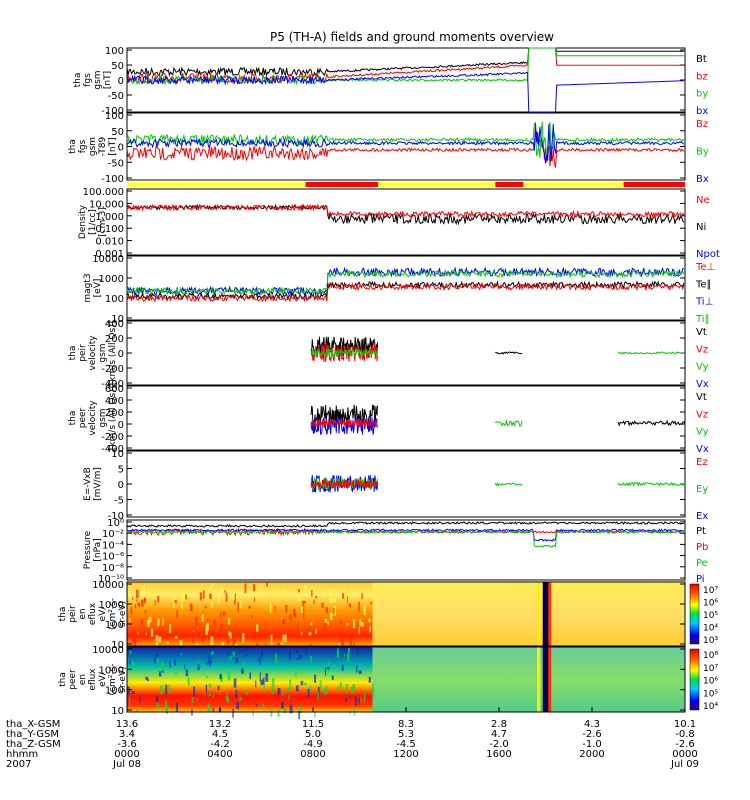 This screenshot has height=800, width=750. Describe the element at coordinates (73, 679) in the screenshot. I see `y-axis-label: peer` at that location.